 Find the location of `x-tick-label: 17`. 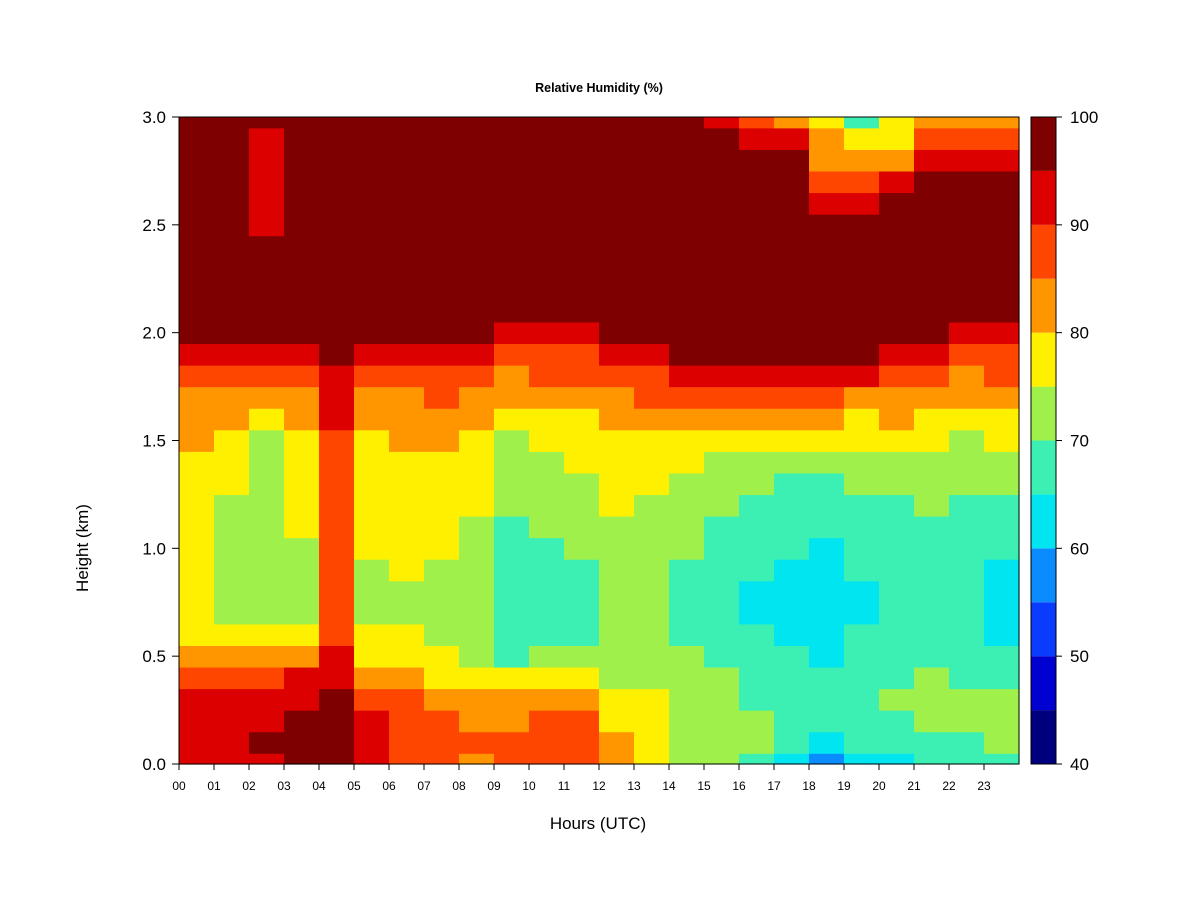

x-tick-label: 17 is located at coordinates (774, 786).